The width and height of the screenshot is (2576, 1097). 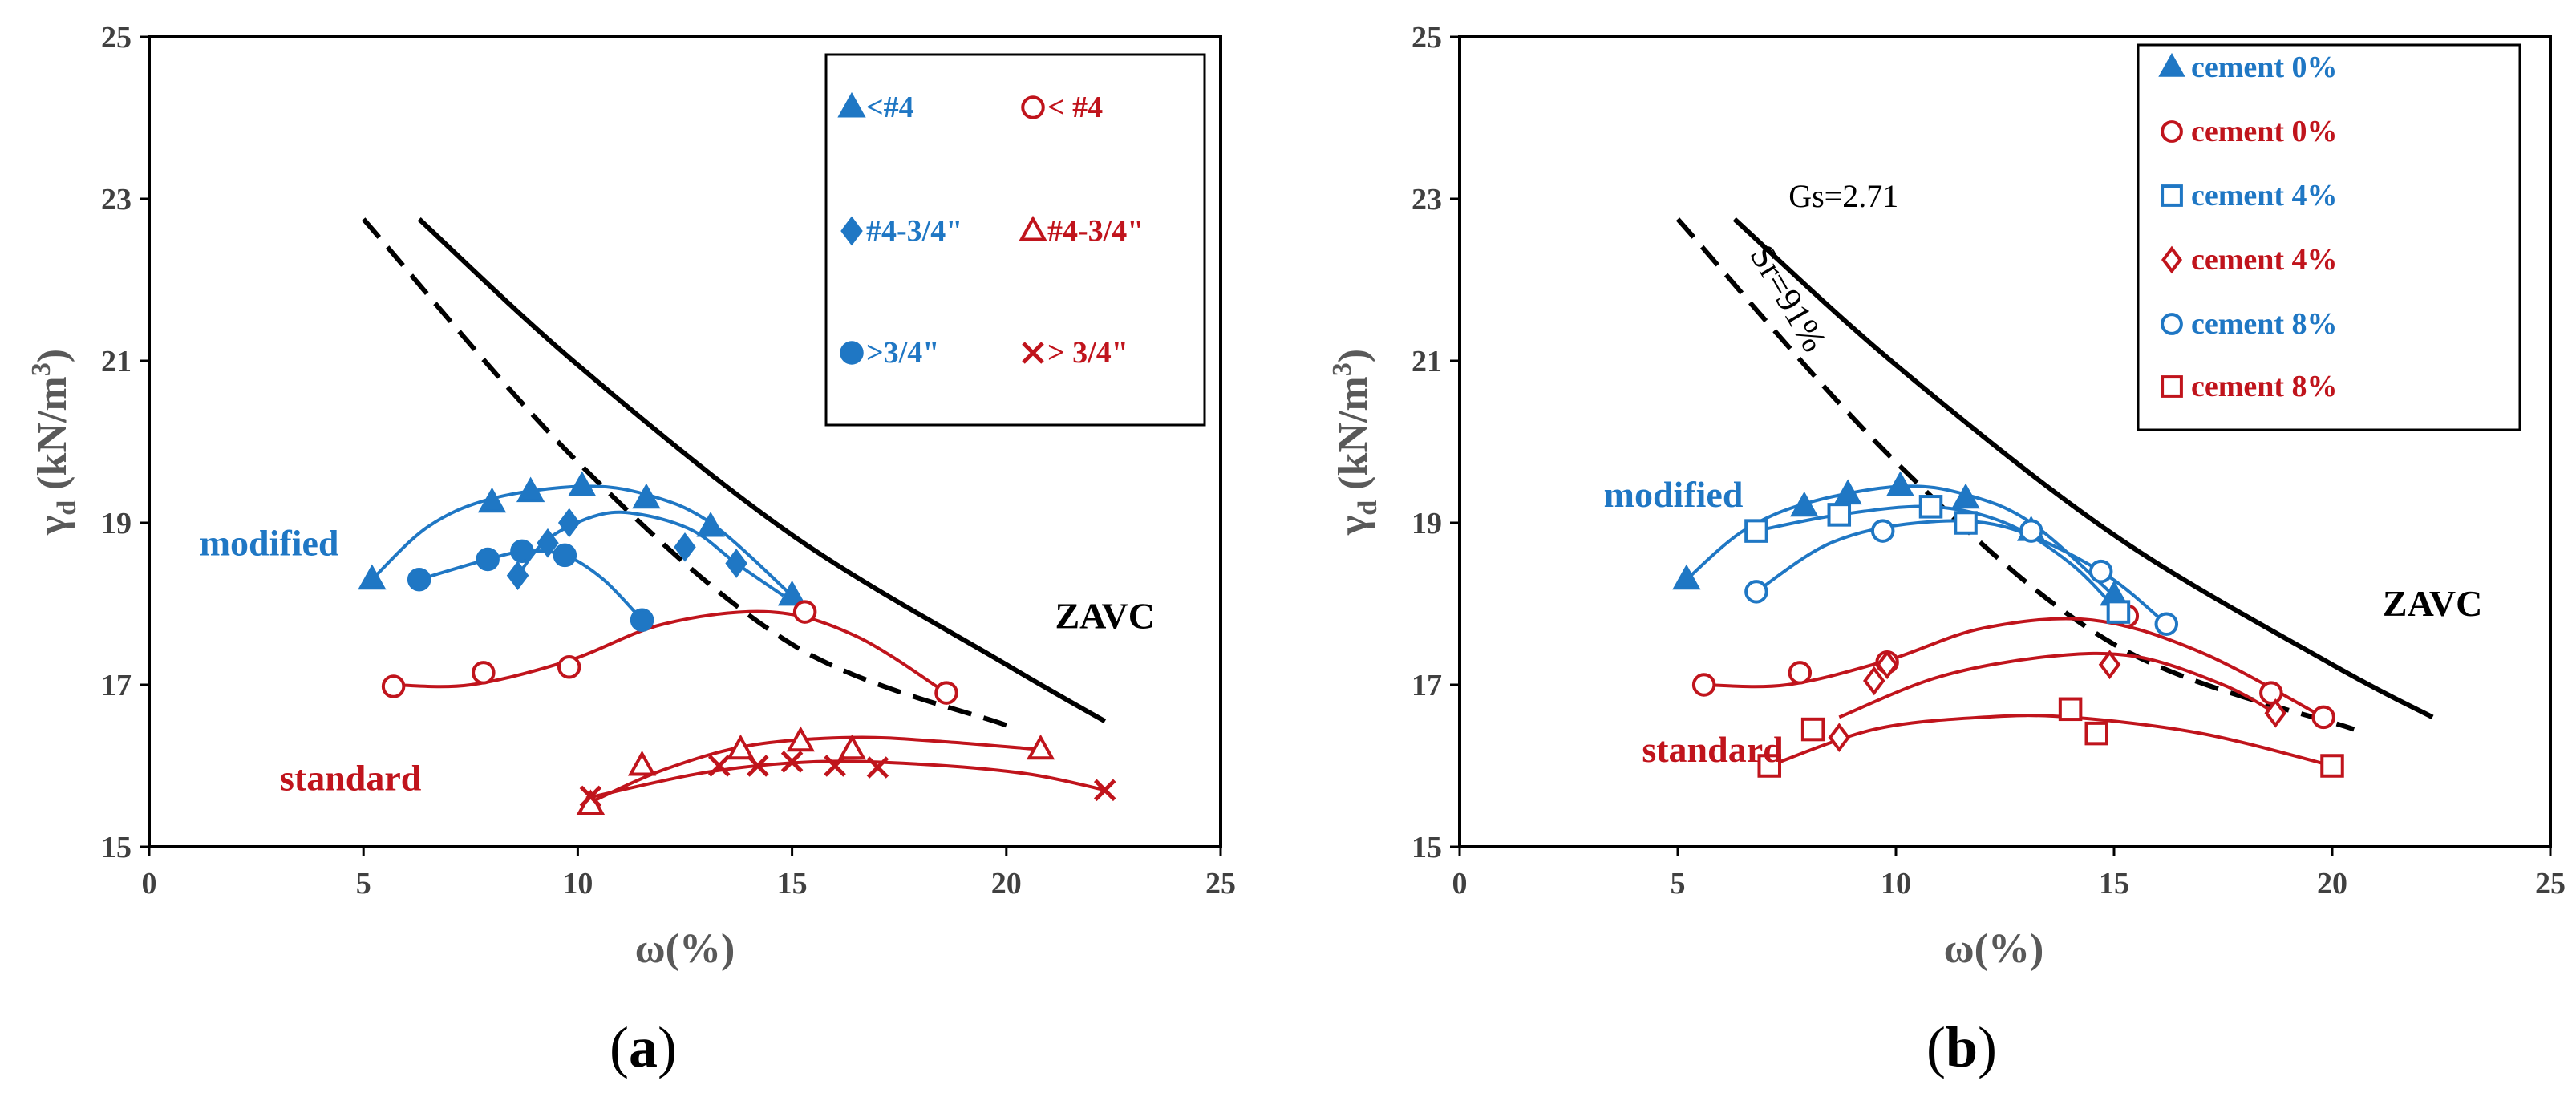 I want to click on panel-a-x-tick-label: 0, so click(x=149, y=884).